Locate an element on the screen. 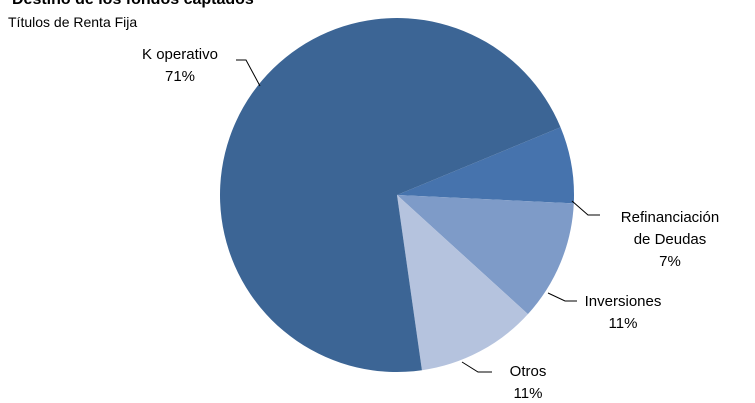 The height and width of the screenshot is (403, 755). slice-label-1: Refinanciación is located at coordinates (670, 217).